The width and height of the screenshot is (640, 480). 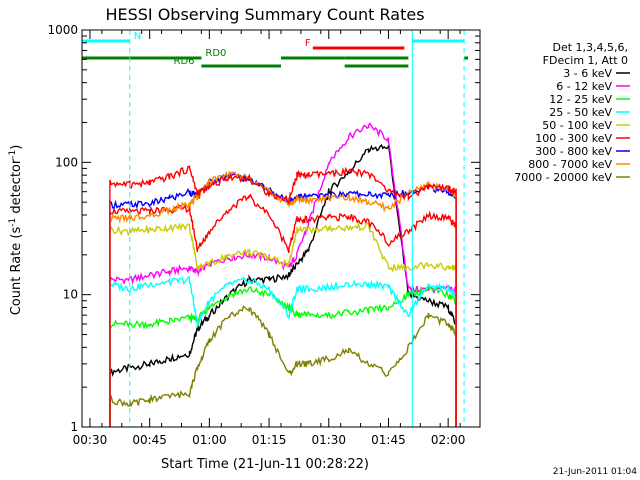 What do you see at coordinates (13, 154) in the screenshot?
I see `y-axis-label-sup2: -1` at bounding box center [13, 154].